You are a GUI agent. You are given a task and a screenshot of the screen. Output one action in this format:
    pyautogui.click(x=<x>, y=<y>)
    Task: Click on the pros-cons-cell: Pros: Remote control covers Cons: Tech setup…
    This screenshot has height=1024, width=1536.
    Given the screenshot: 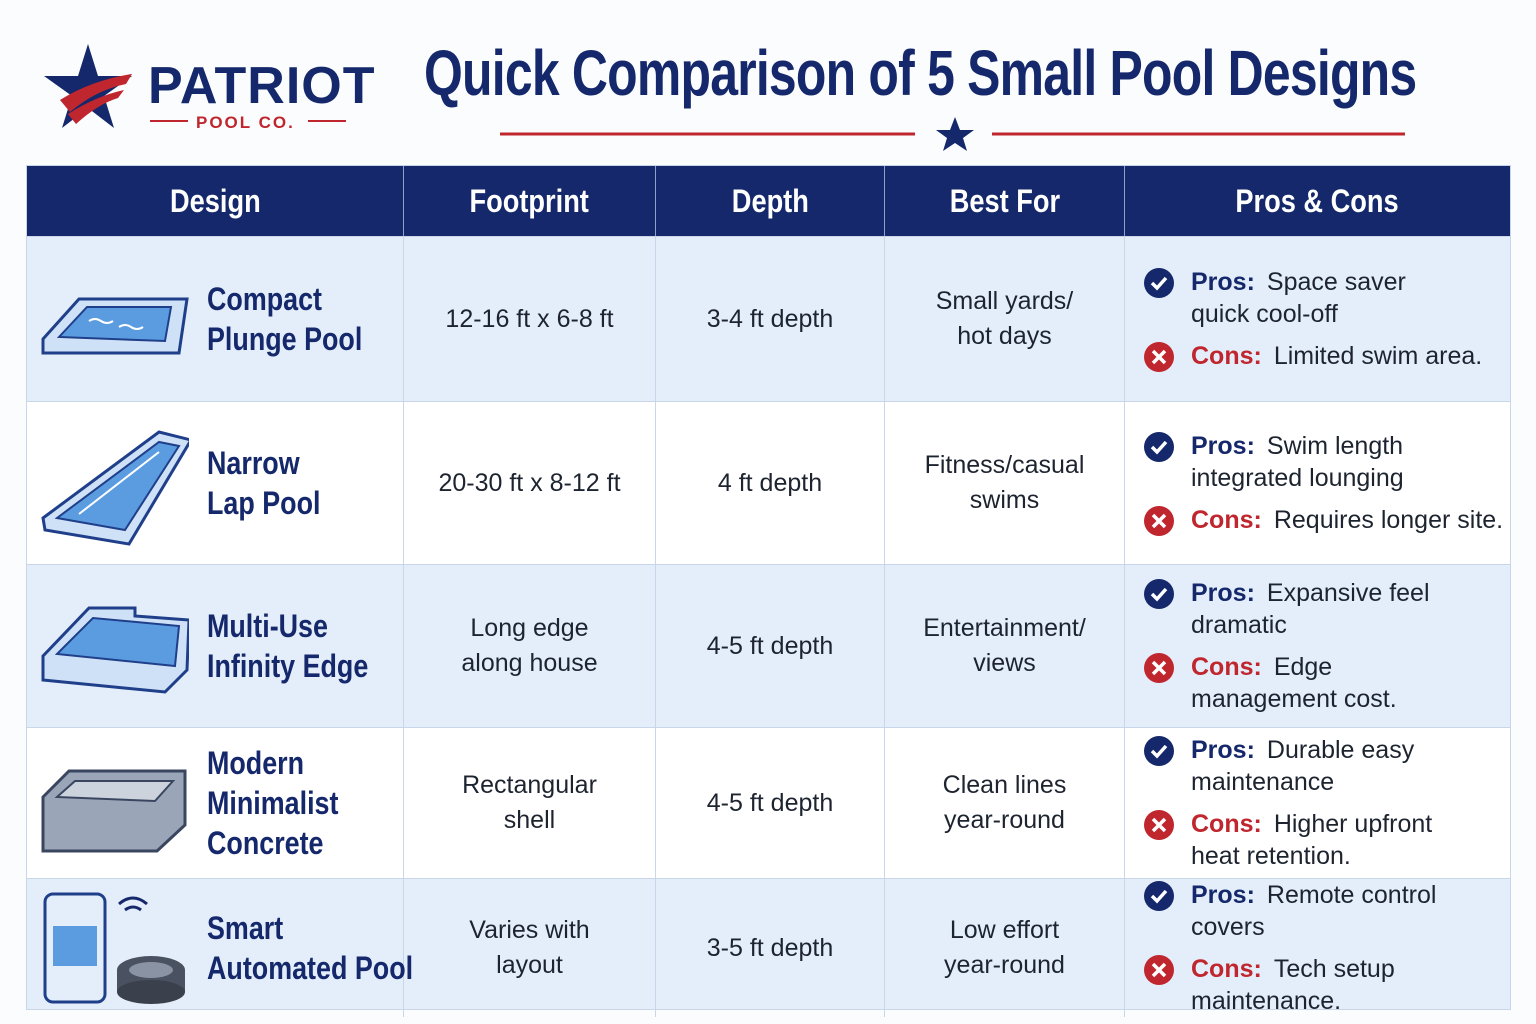 What is the action you would take?
    pyautogui.click(x=1317, y=948)
    